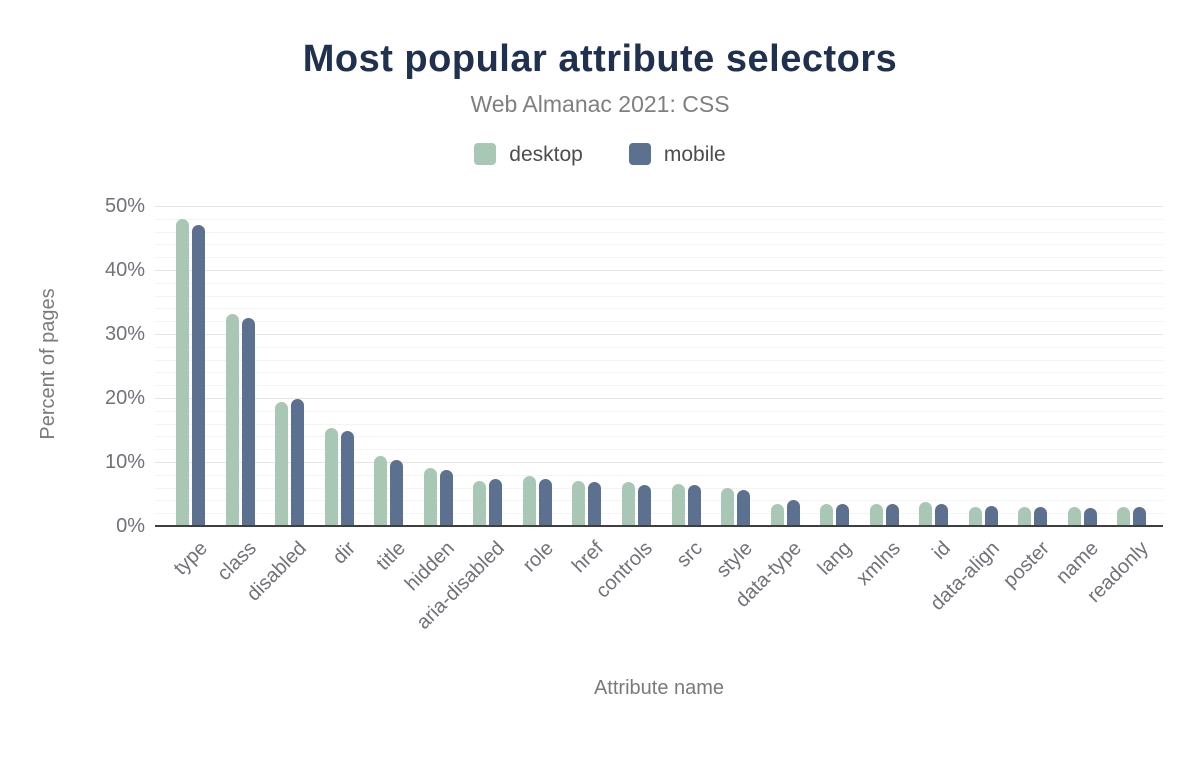  What do you see at coordinates (546, 154) in the screenshot?
I see `desktop-legend-label: desktop` at bounding box center [546, 154].